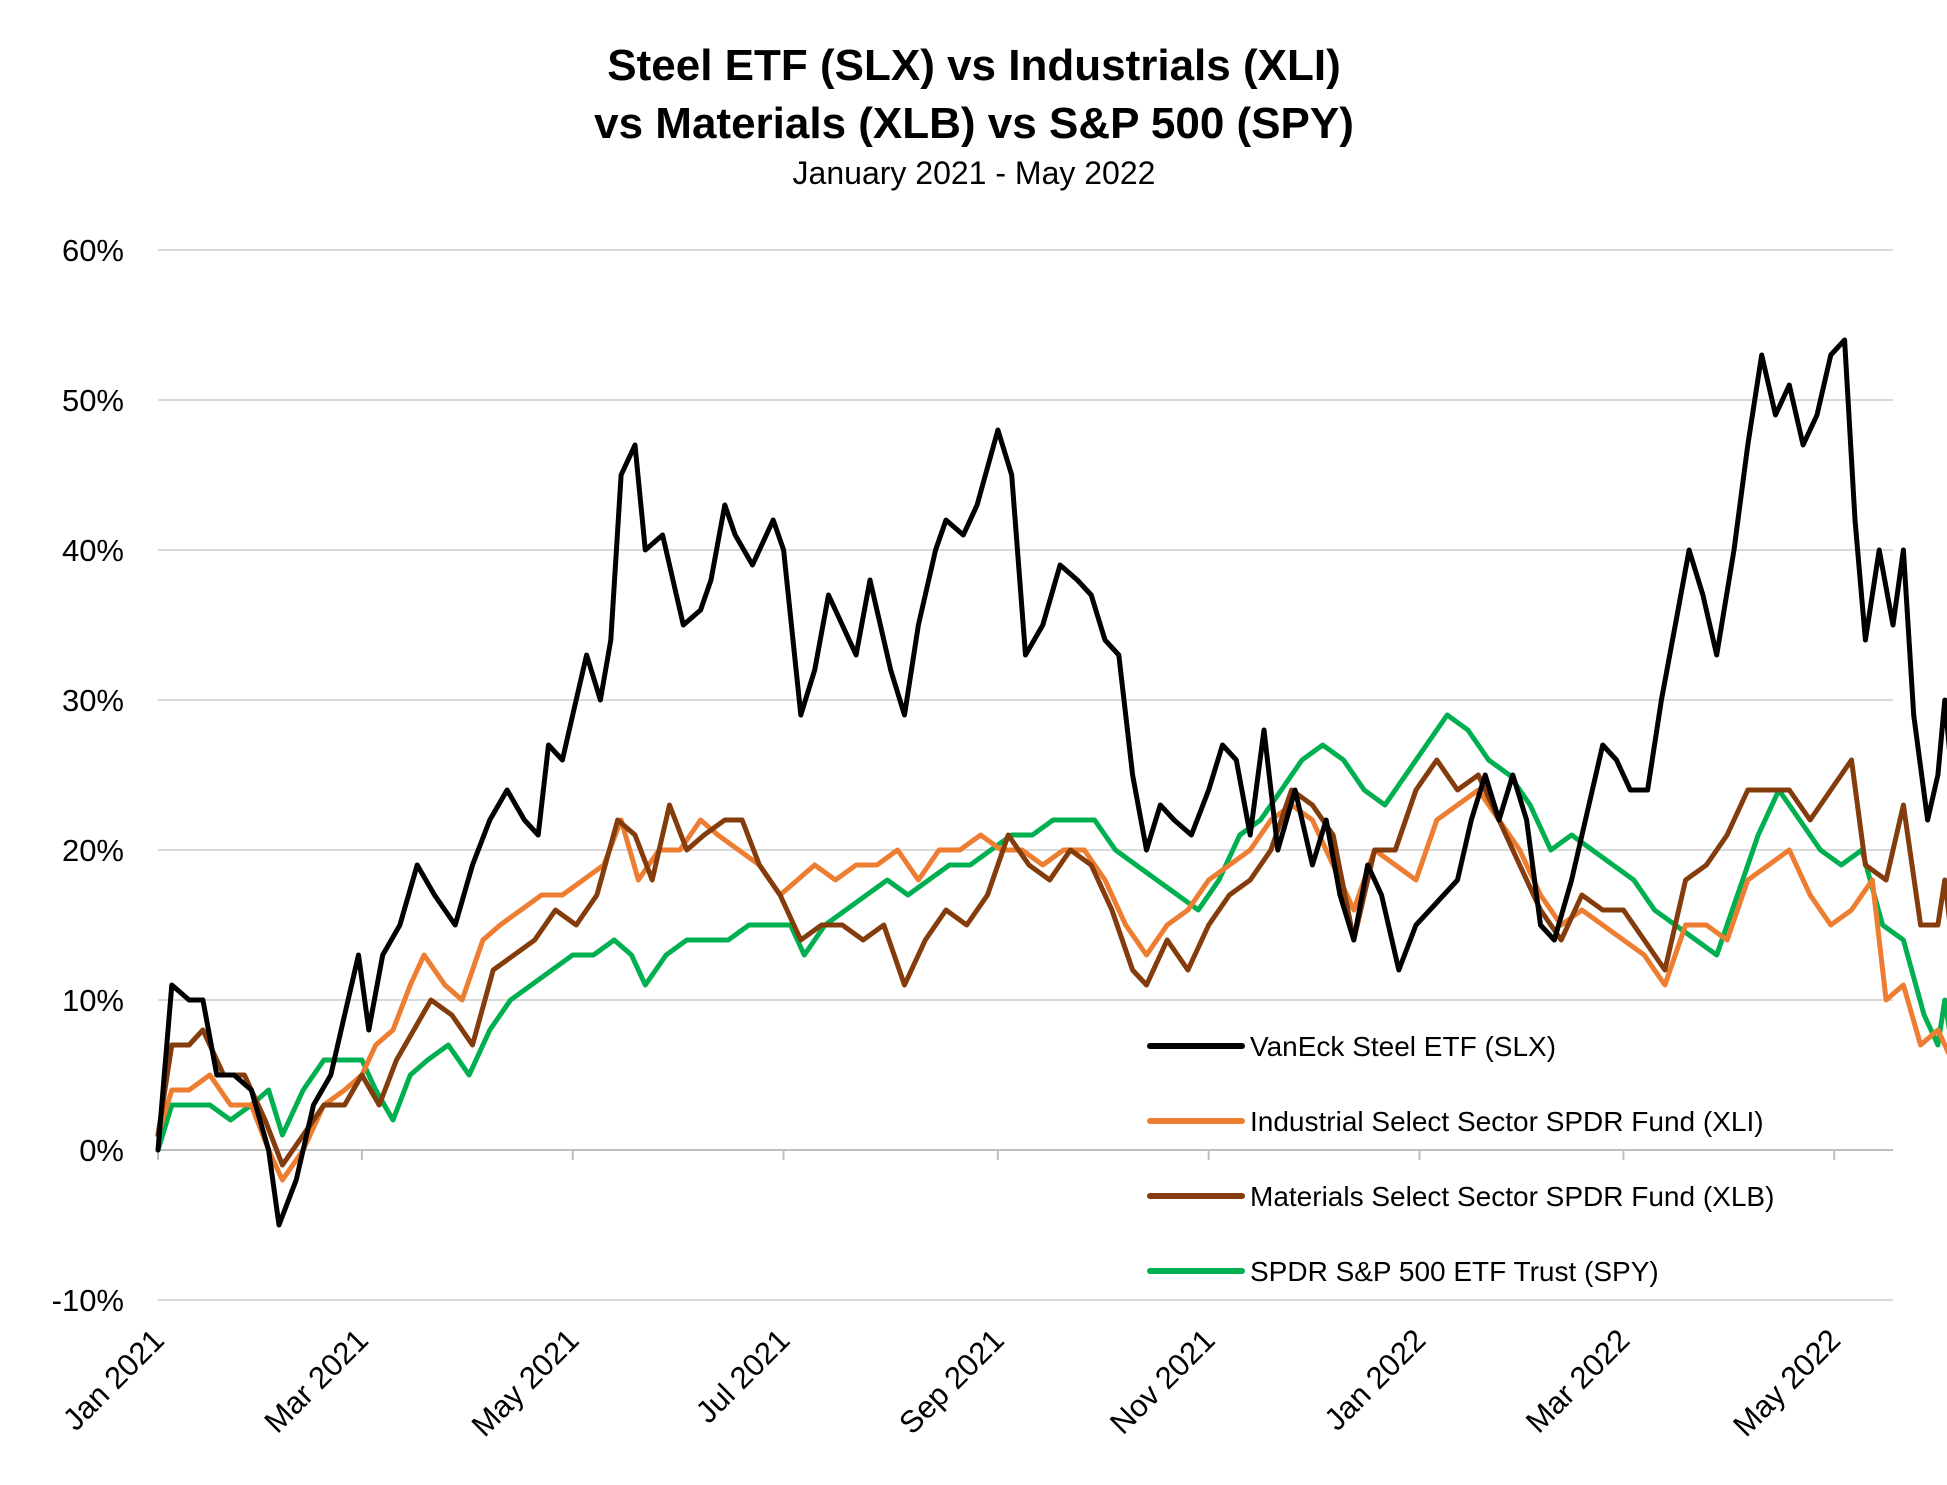  What do you see at coordinates (974, 123) in the screenshot?
I see `chart-title-line-2: vs Materials (XLB) vs S&P 500 (SPY)` at bounding box center [974, 123].